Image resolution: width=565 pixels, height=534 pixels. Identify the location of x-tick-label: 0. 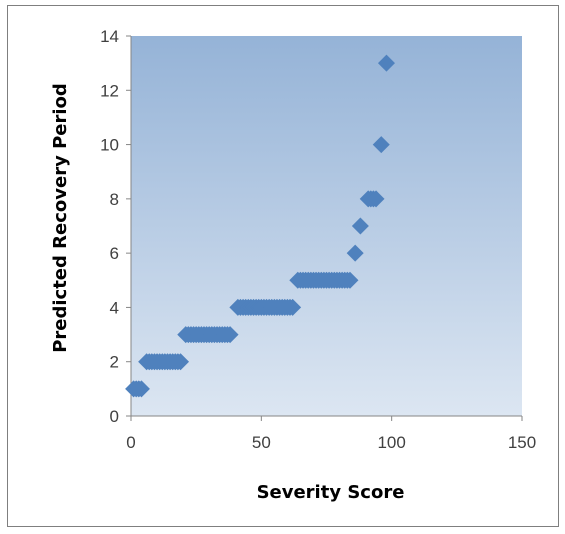
(130, 442).